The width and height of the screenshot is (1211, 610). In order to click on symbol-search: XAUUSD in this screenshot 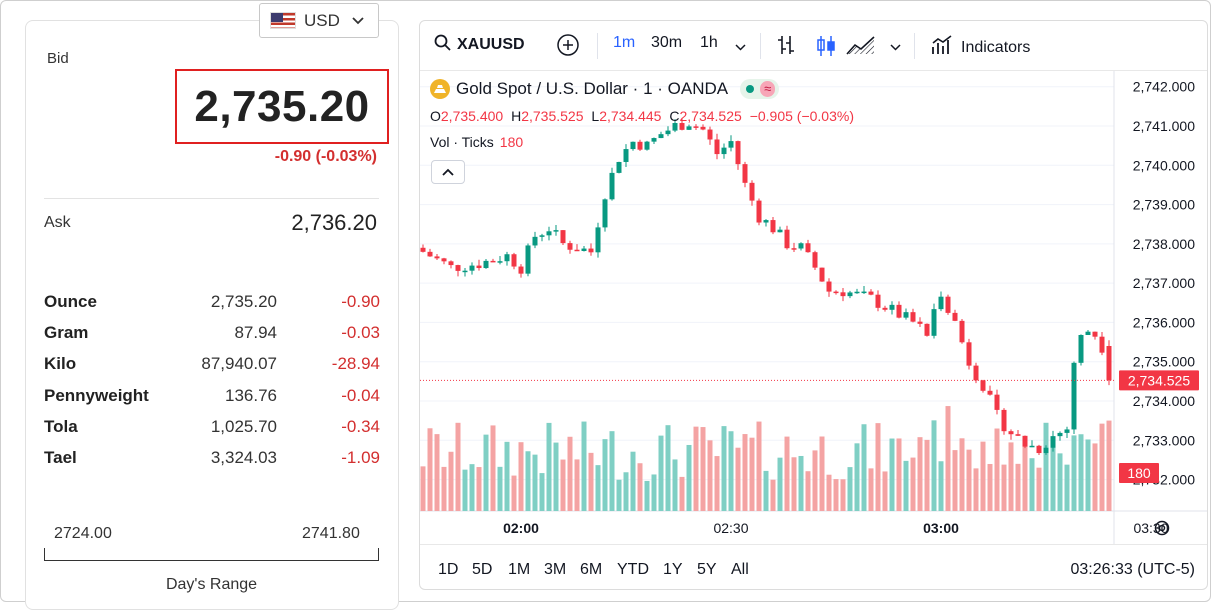, I will do `click(479, 45)`.